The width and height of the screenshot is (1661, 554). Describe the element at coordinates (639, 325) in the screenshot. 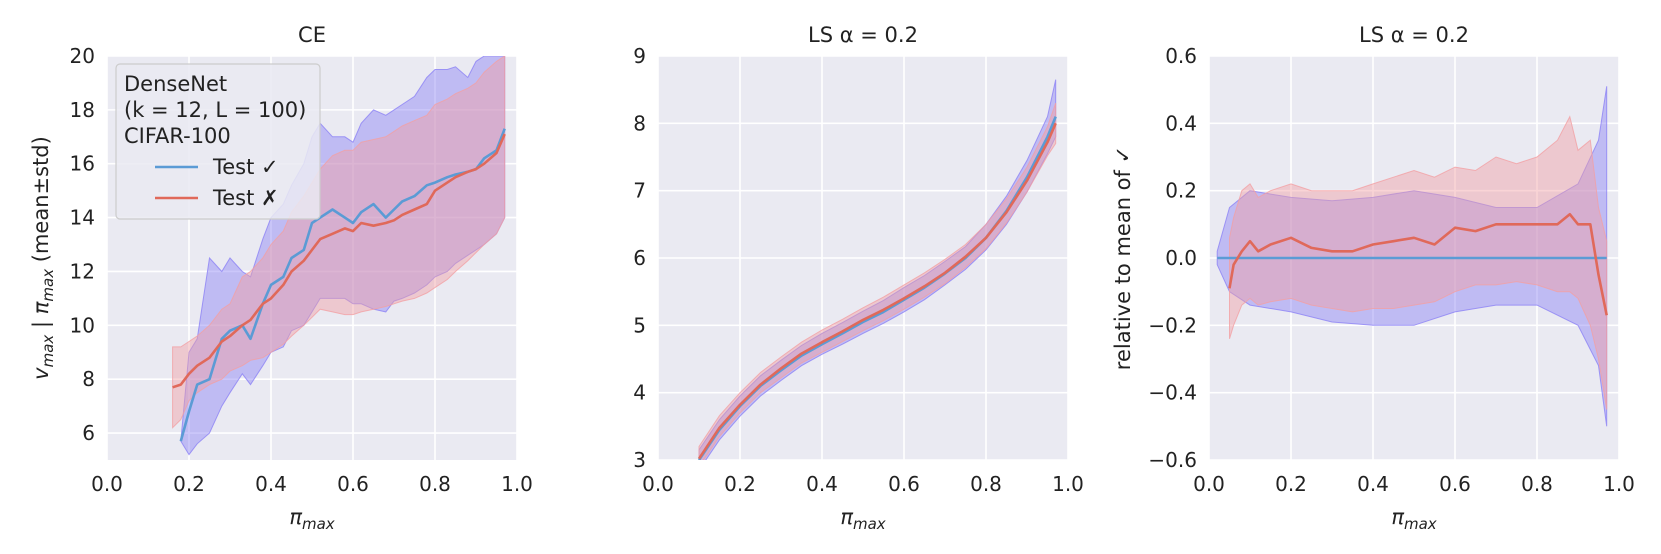

I see `y-tick-label: 5` at that location.